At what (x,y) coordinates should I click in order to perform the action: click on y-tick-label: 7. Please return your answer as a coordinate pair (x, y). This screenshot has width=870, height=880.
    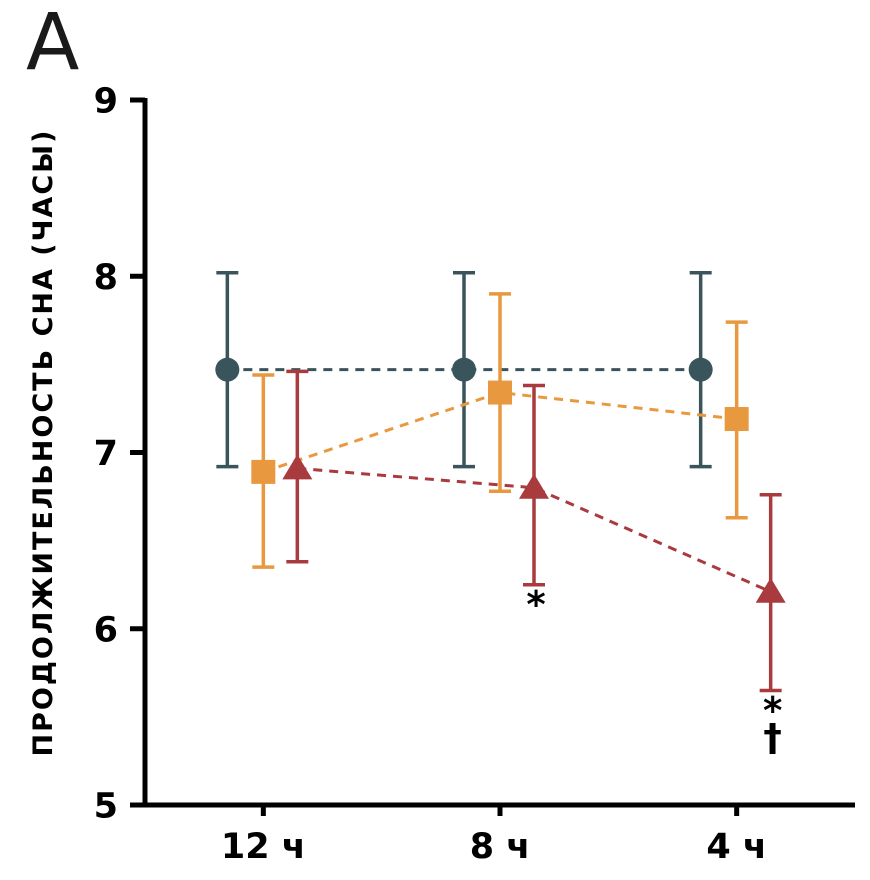
    Looking at the image, I should click on (106, 454).